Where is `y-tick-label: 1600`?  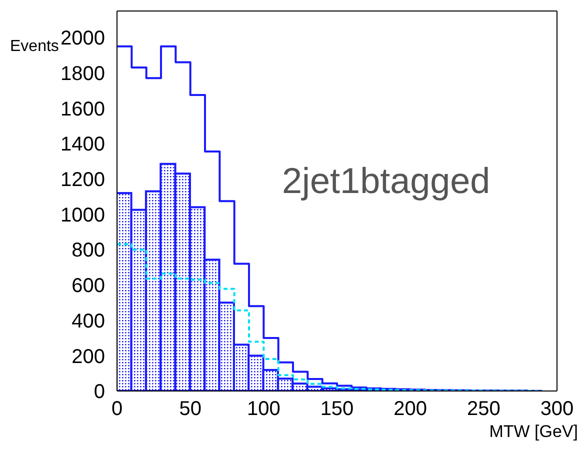
y-tick-label: 1600 is located at coordinates (82, 109).